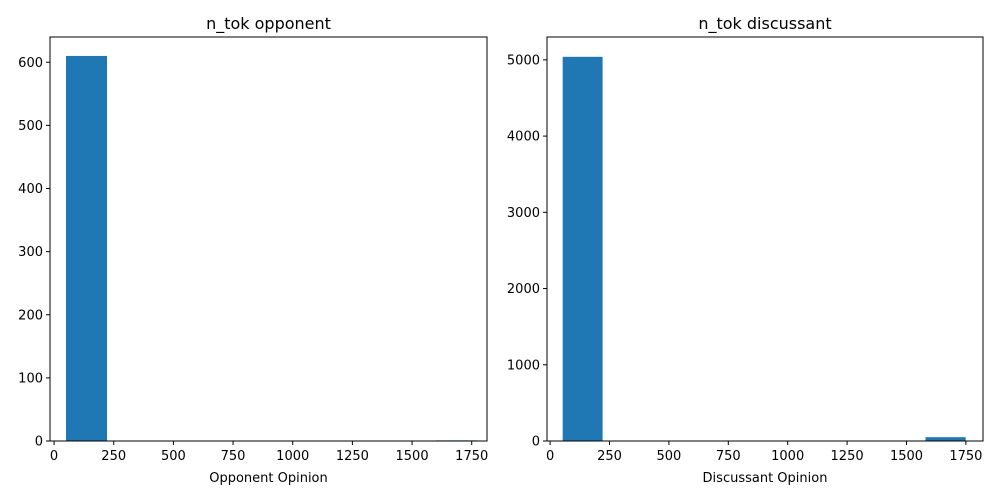 This screenshot has height=500, width=1000. Describe the element at coordinates (523, 365) in the screenshot. I see `chart-right-ytick-label: 1000` at that location.